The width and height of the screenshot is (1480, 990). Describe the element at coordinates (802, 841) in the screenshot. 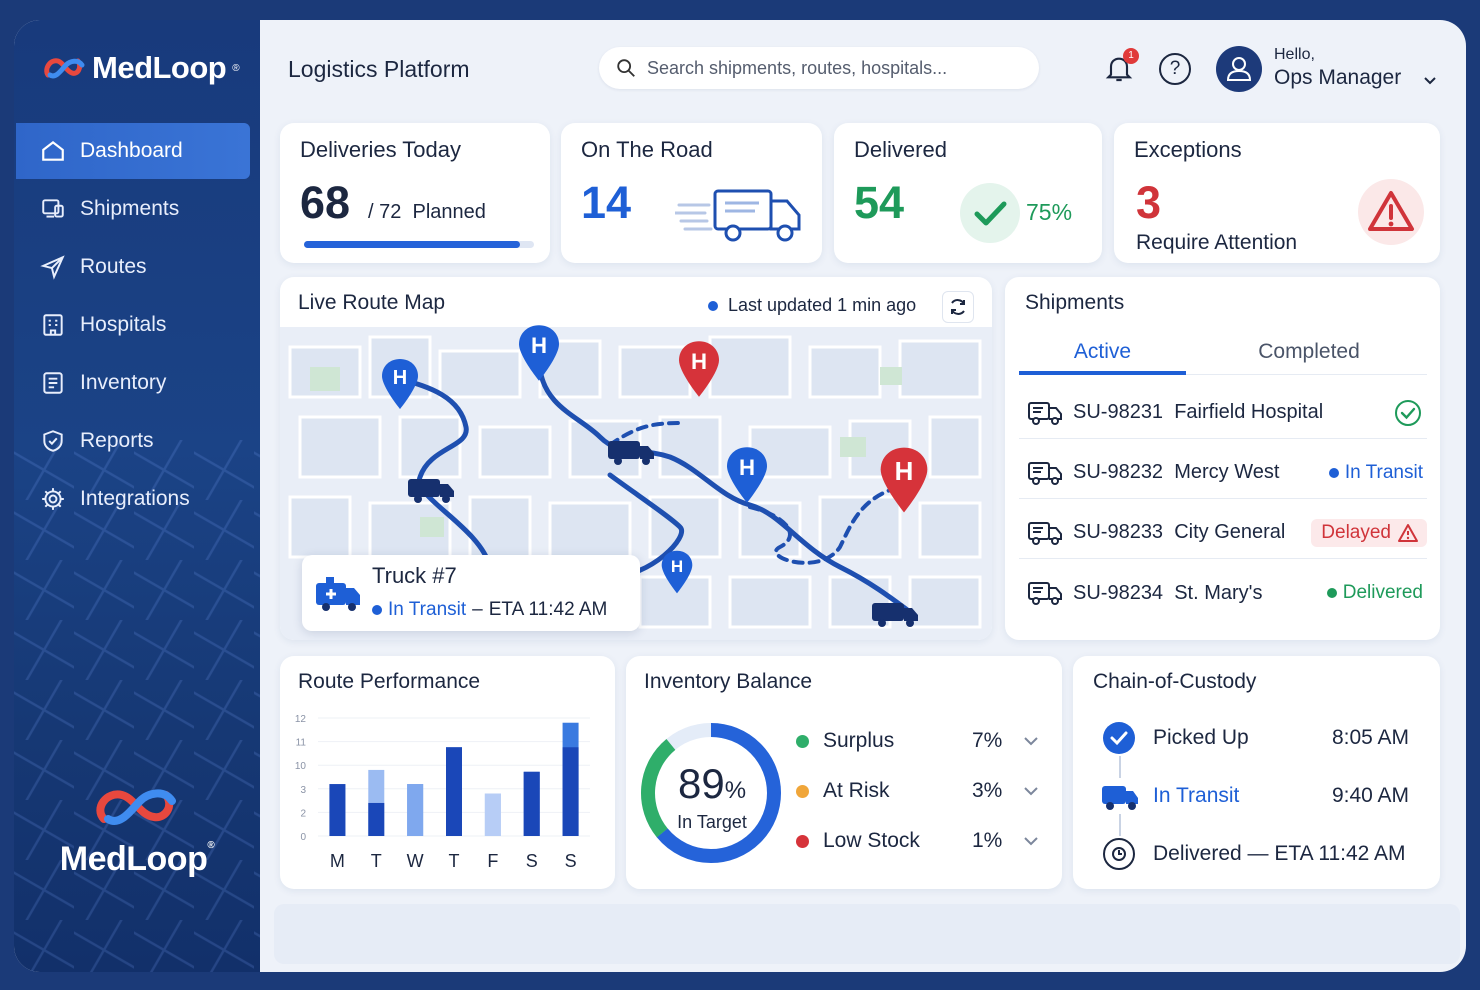

I see `legend-dot` at that location.